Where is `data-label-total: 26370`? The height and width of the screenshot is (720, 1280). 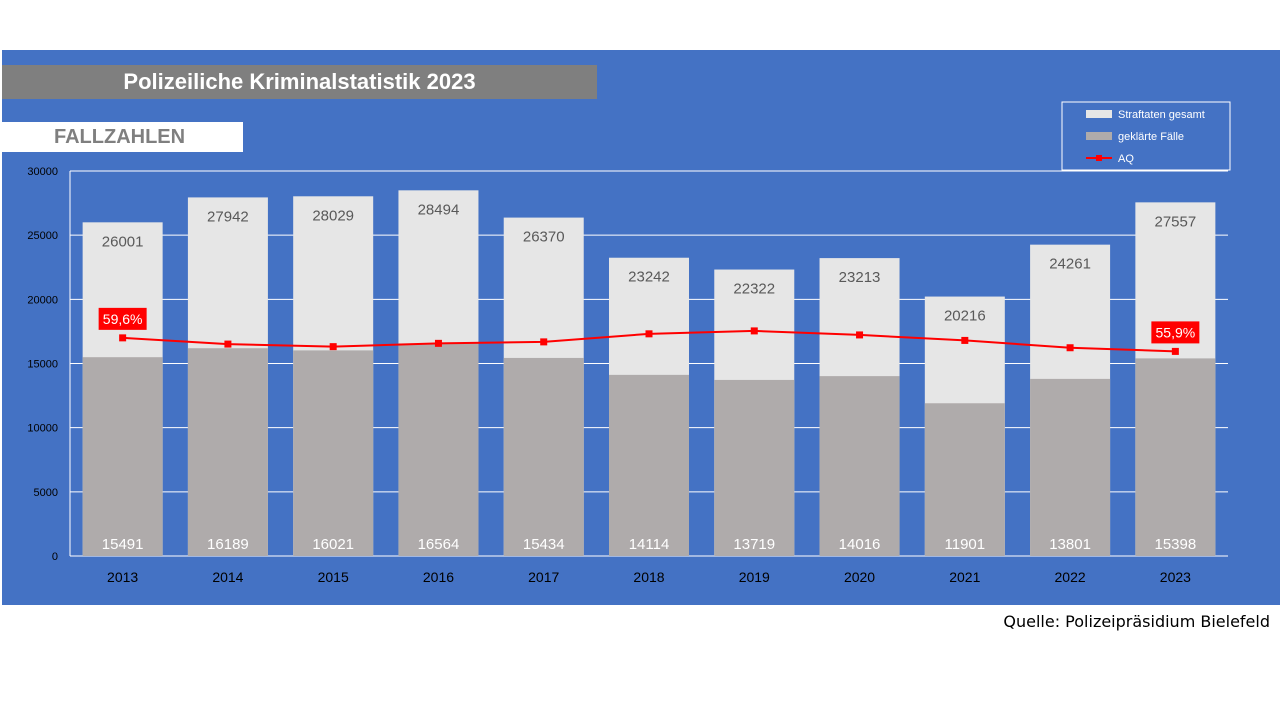 data-label-total: 26370 is located at coordinates (544, 237).